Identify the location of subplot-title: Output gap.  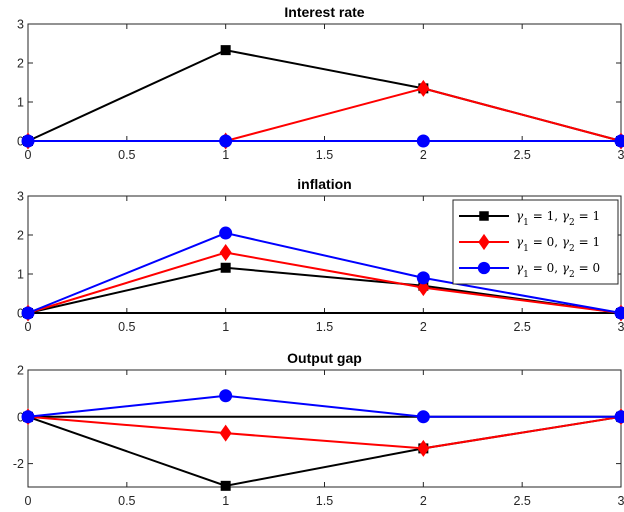
(324, 358).